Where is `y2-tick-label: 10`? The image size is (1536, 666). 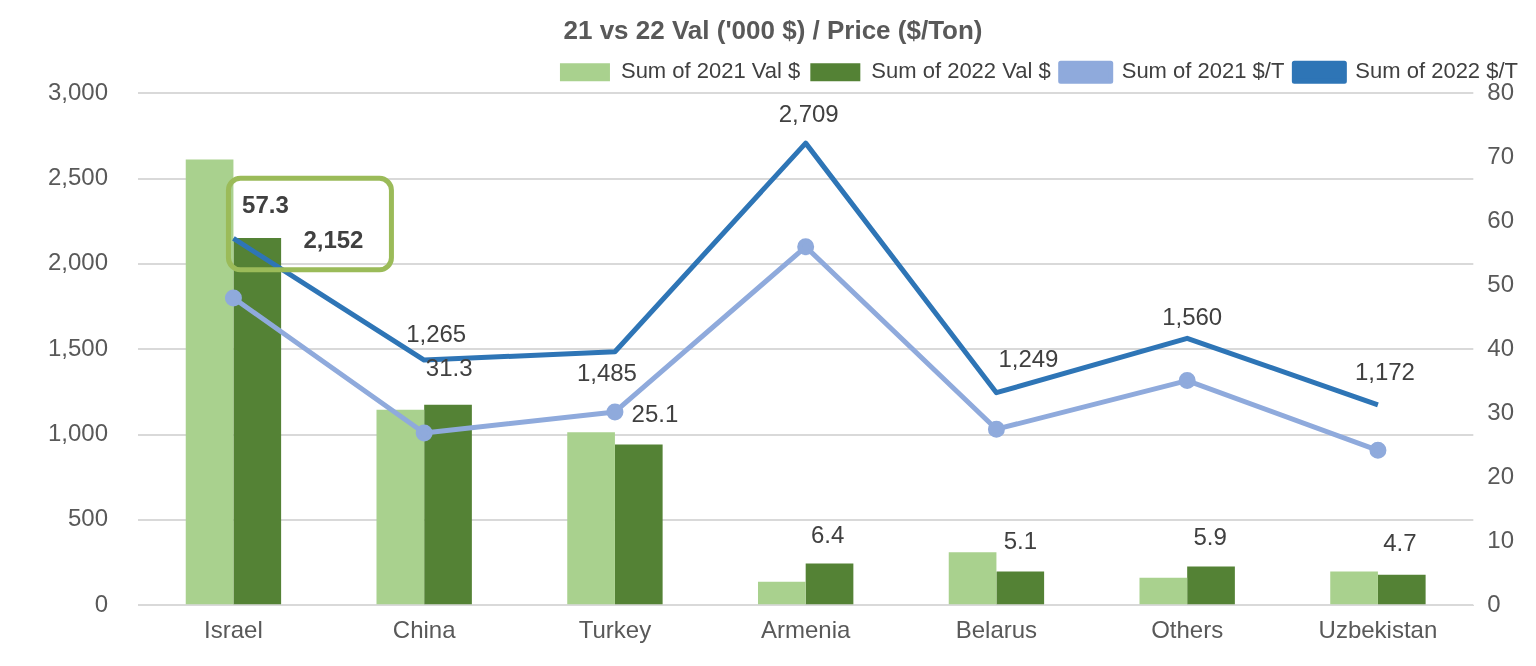
y2-tick-label: 10 is located at coordinates (1501, 539).